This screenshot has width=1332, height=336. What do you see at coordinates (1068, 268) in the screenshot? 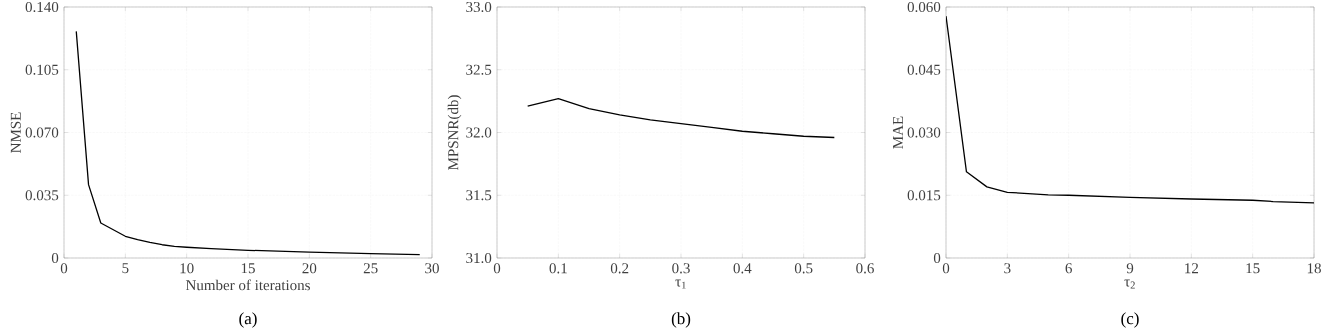
I see `x-tick-label: 6` at bounding box center [1068, 268].